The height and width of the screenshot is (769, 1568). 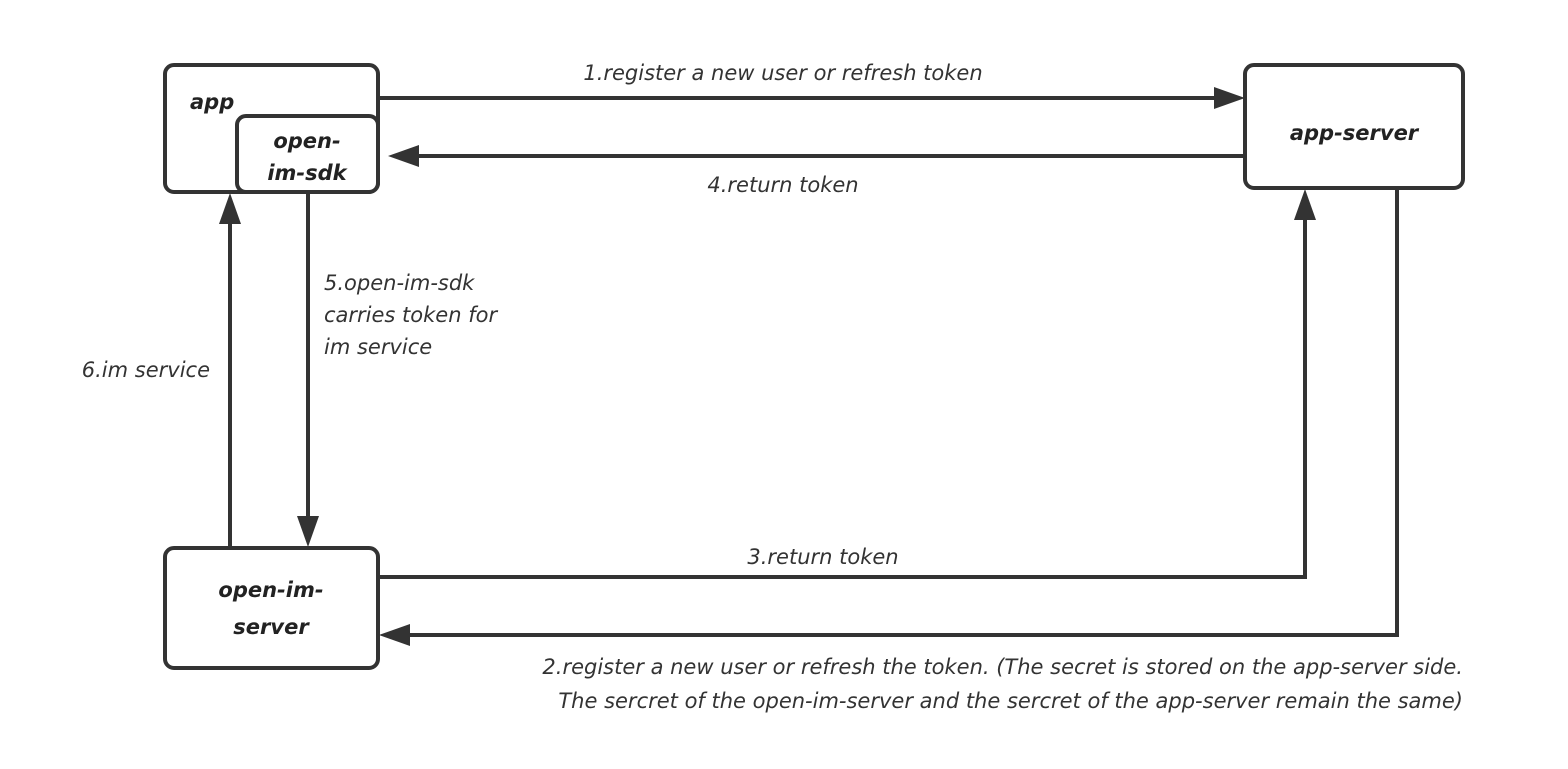 I want to click on edge-step3-label: 3.return token, so click(x=822, y=557).